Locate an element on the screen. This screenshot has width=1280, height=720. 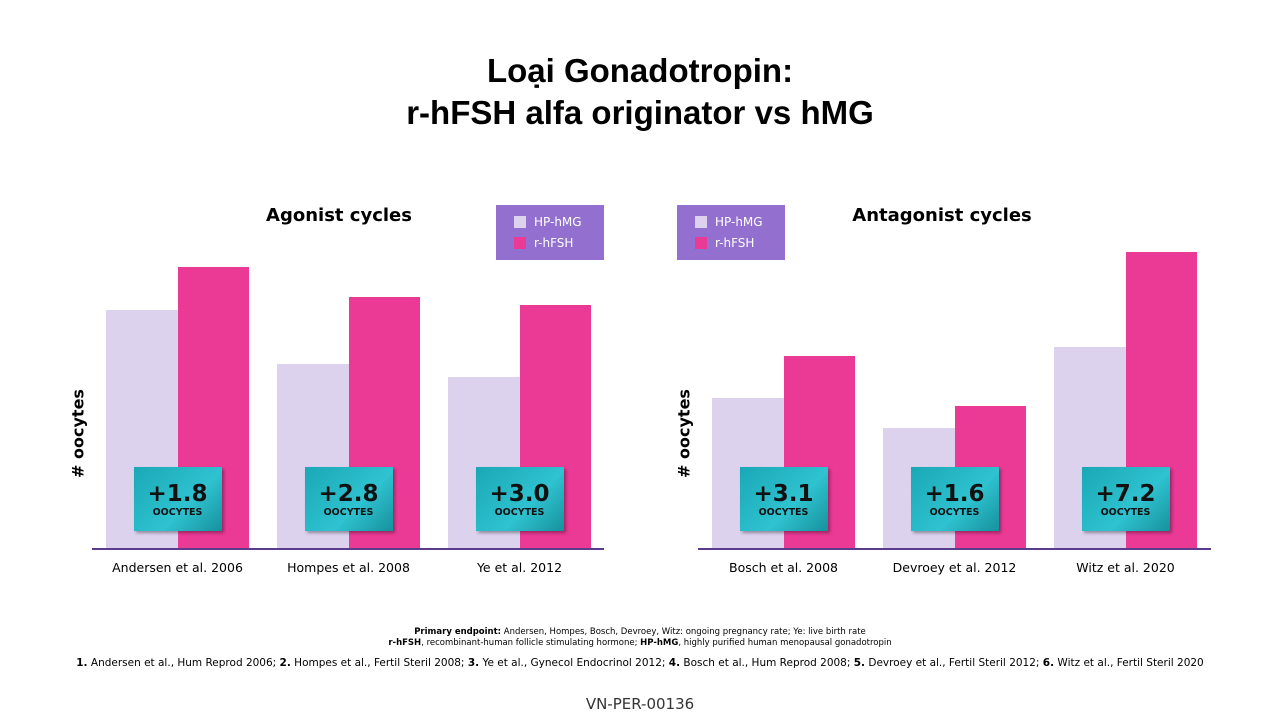
x-tick-label: Bosch et al. 2008 is located at coordinates (783, 567).